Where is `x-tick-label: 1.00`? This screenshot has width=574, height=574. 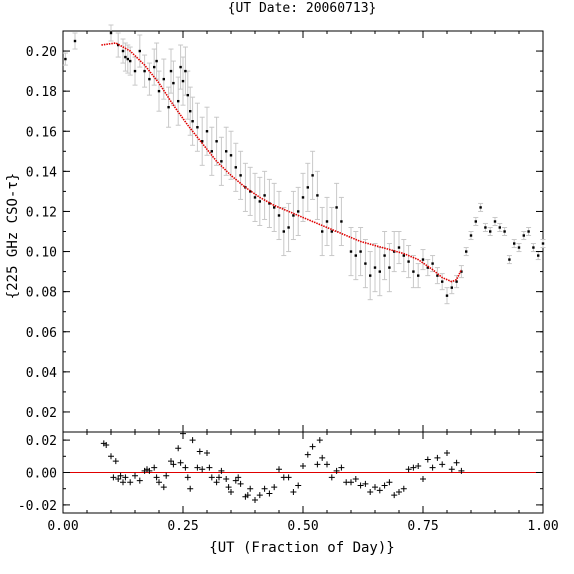 x-tick-label: 1.00 is located at coordinates (542, 526).